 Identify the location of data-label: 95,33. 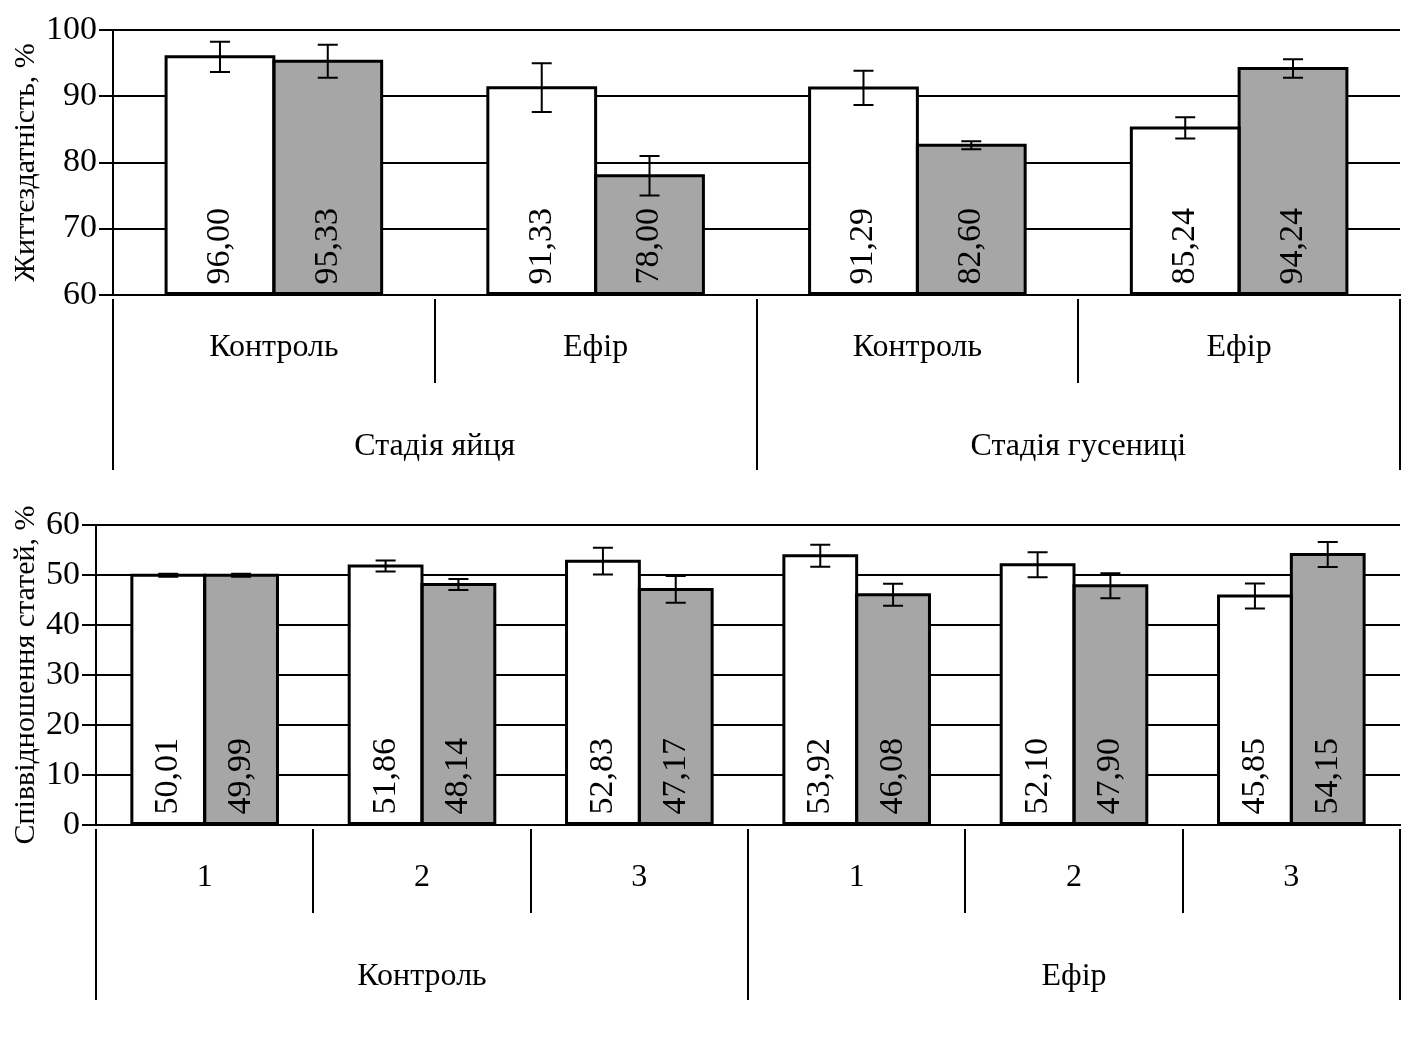
(325, 246).